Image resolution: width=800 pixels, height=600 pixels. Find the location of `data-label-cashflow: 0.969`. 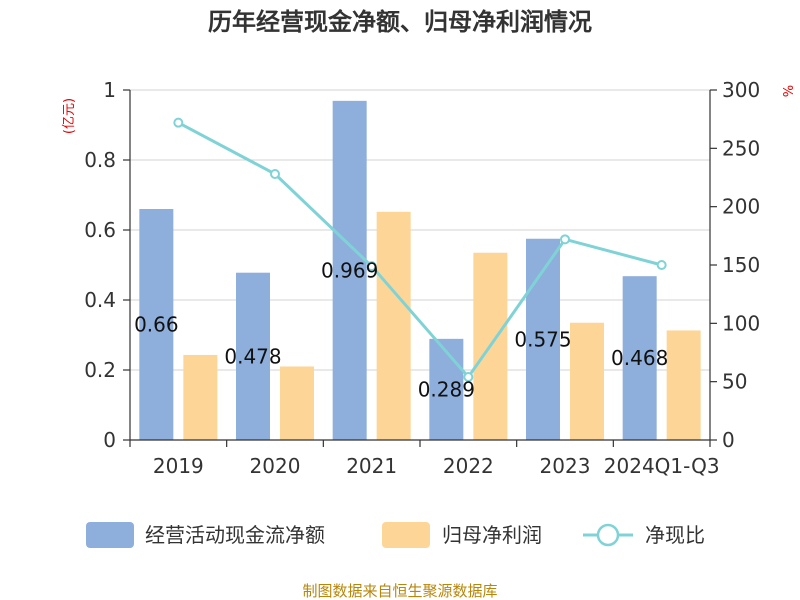

data-label-cashflow: 0.969 is located at coordinates (349, 270).